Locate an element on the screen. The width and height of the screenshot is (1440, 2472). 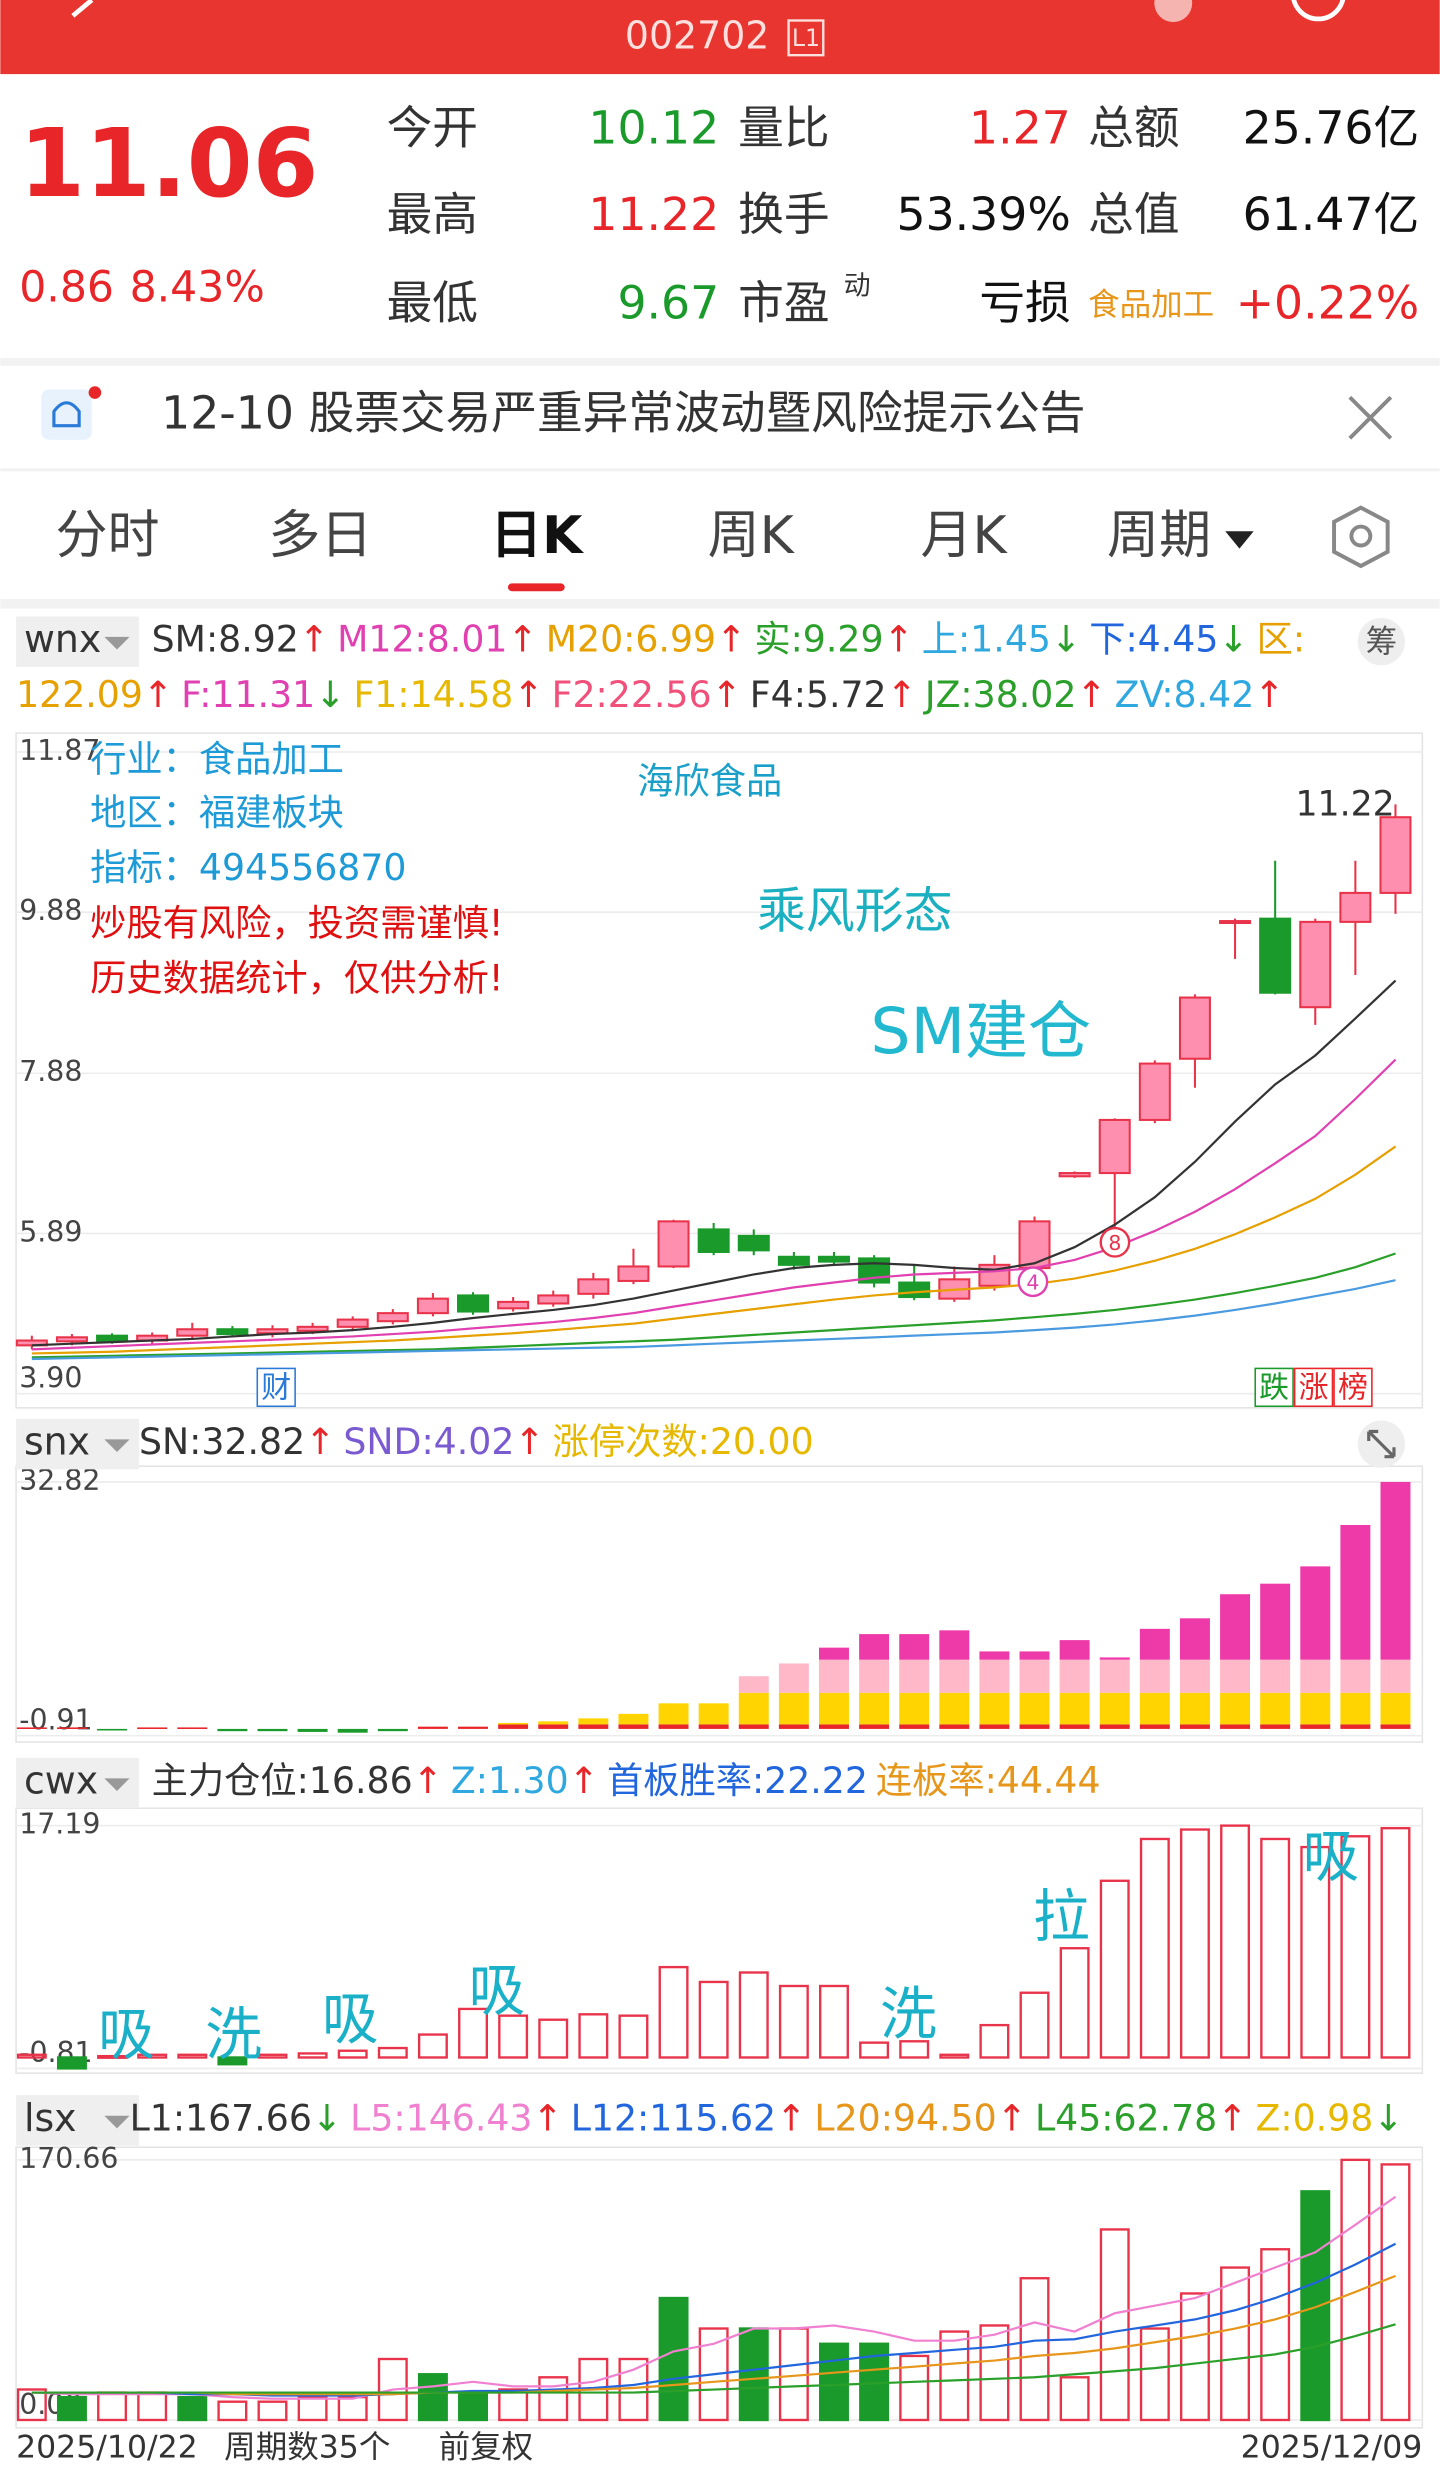
avatar-icon is located at coordinates (1173, 11).